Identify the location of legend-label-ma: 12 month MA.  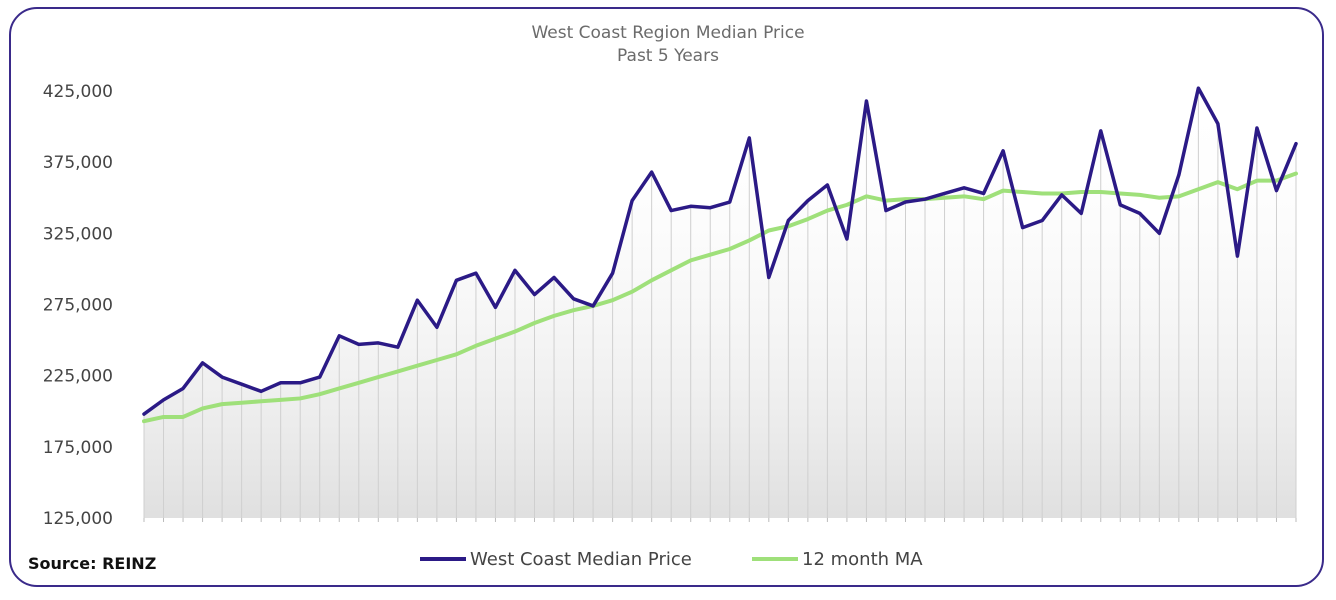
(862, 559).